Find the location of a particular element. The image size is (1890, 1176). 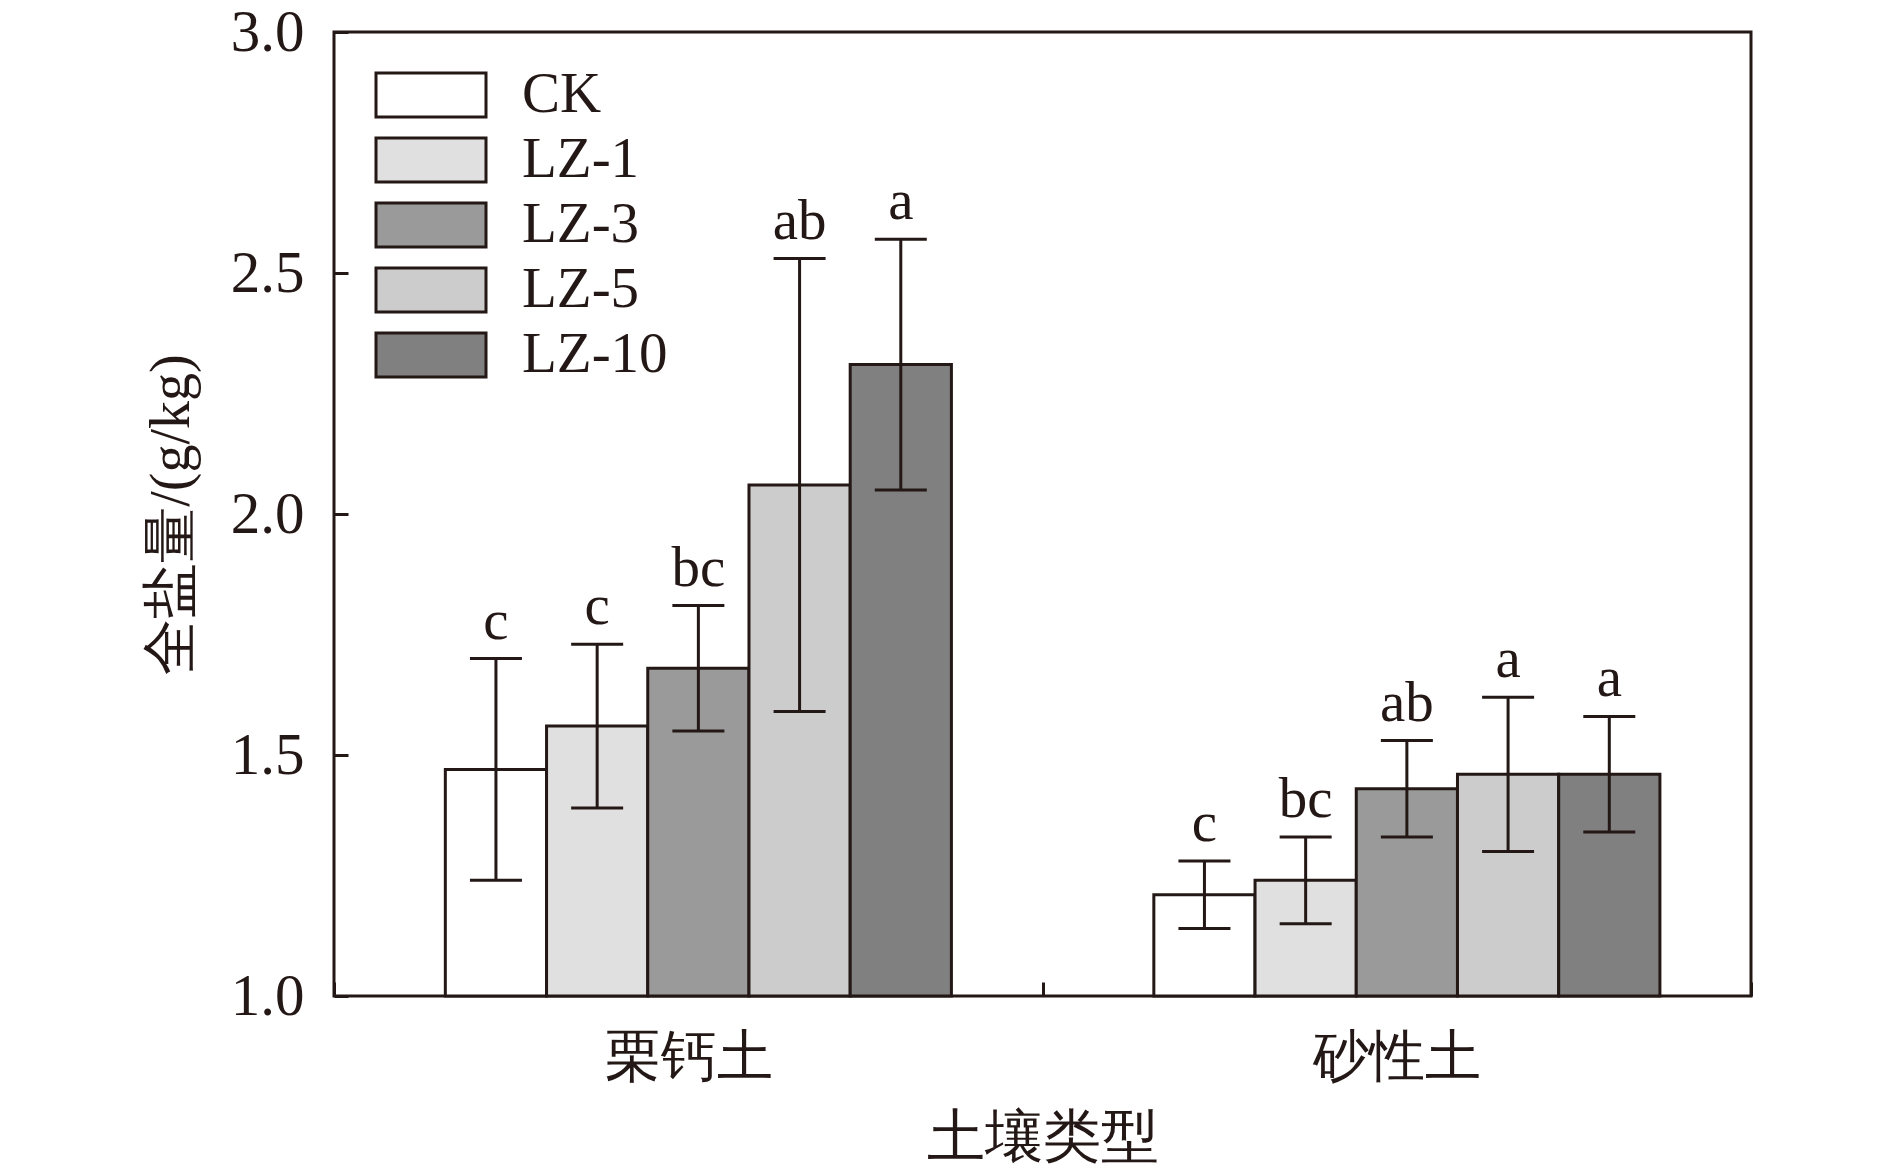

x-tick-label: 栗钙土 is located at coordinates (688, 1055).